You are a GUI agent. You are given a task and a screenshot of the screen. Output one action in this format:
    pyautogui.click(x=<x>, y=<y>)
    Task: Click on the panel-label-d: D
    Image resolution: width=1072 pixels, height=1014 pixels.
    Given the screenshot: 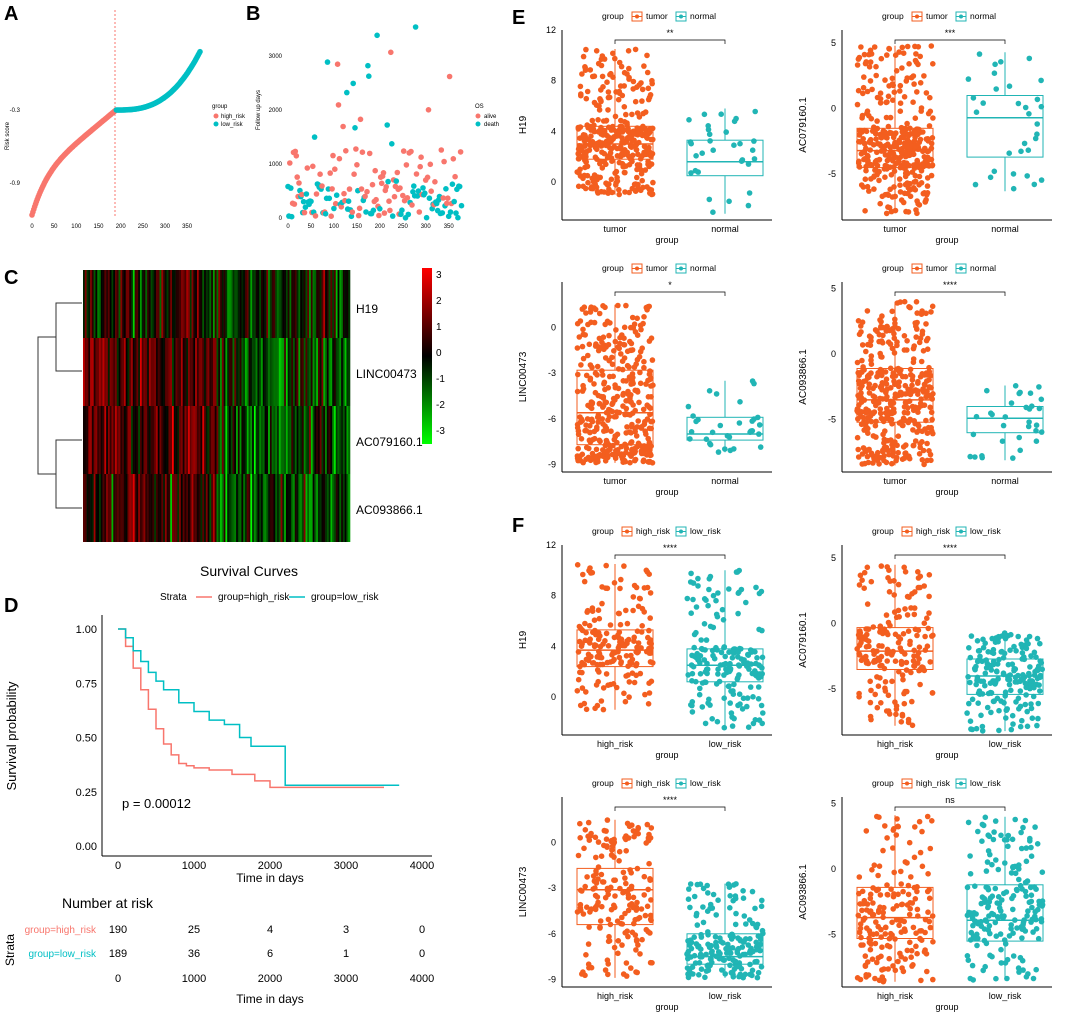 What is the action you would take?
    pyautogui.click(x=11, y=606)
    